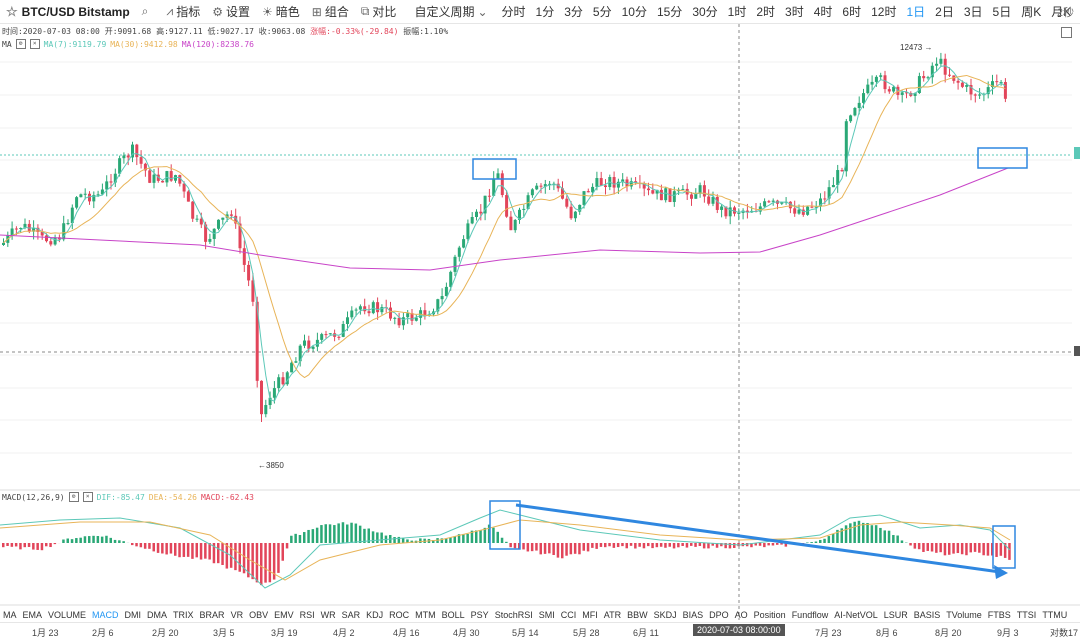  Describe the element at coordinates (183, 615) in the screenshot. I see `indicator-tab-6: TRIX` at that location.